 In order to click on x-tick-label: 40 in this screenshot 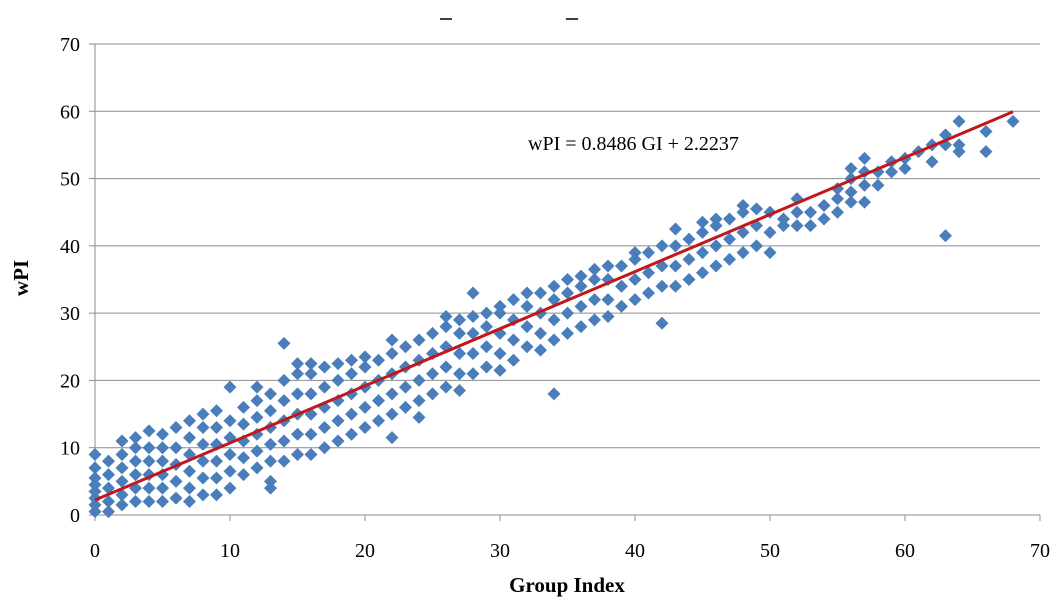, I will do `click(635, 551)`.